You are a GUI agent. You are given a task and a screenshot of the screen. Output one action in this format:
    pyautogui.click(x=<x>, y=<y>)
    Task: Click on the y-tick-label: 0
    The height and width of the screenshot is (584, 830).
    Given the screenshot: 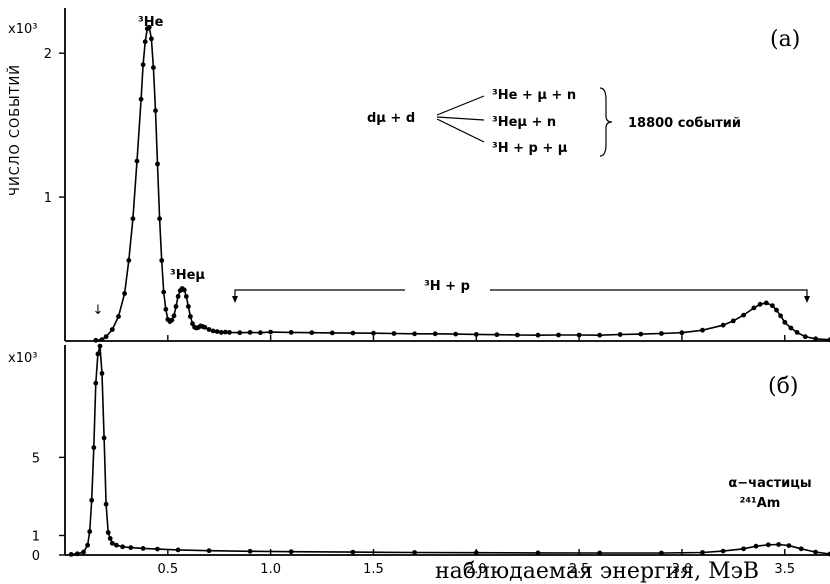 What is the action you would take?
    pyautogui.click(x=36, y=556)
    